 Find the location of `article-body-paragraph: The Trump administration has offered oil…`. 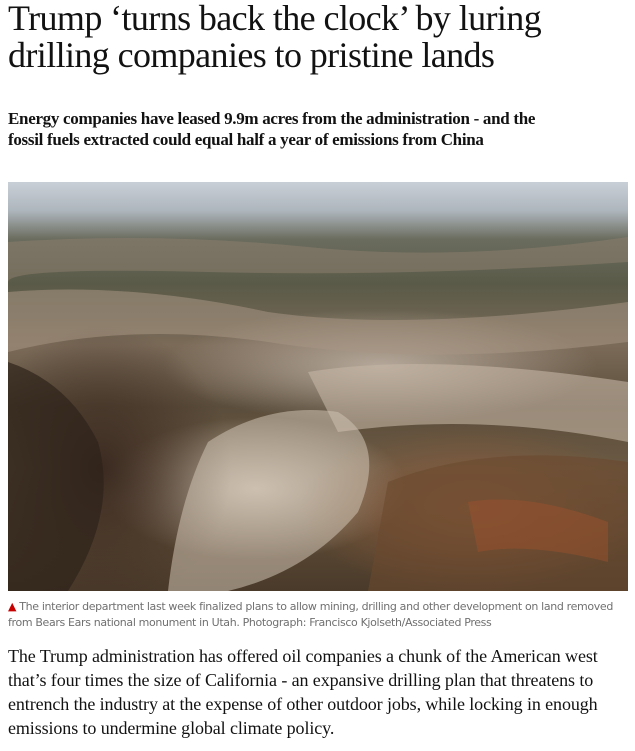

article-body-paragraph: The Trump administration has offered oil… is located at coordinates (303, 692).